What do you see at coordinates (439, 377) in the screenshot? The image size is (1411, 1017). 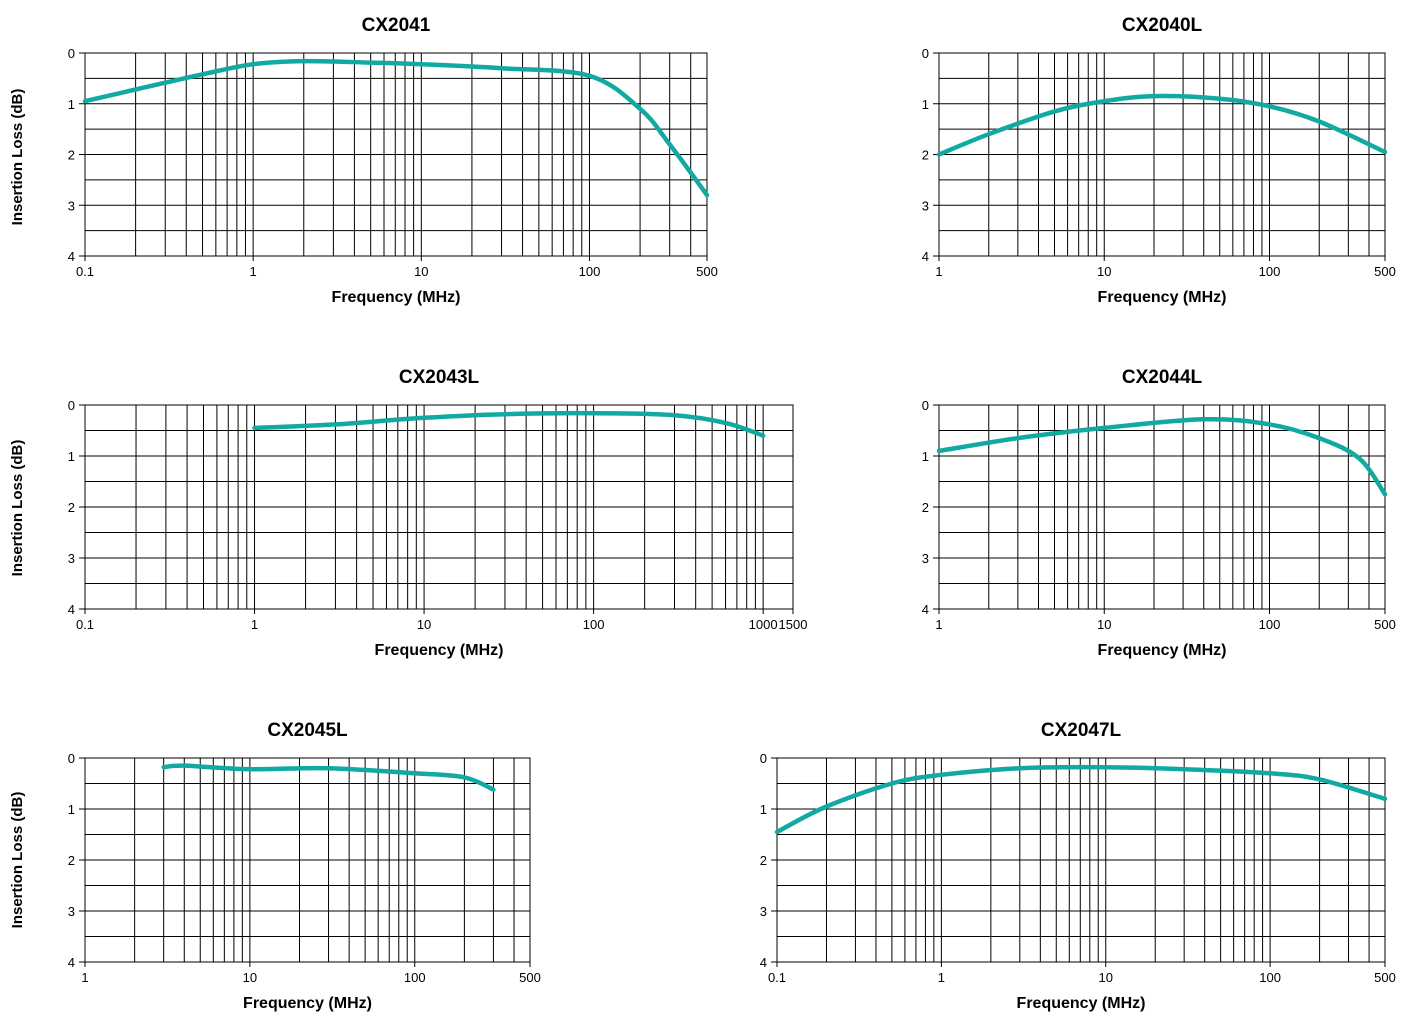 I see `chart-title: CX2043L` at bounding box center [439, 377].